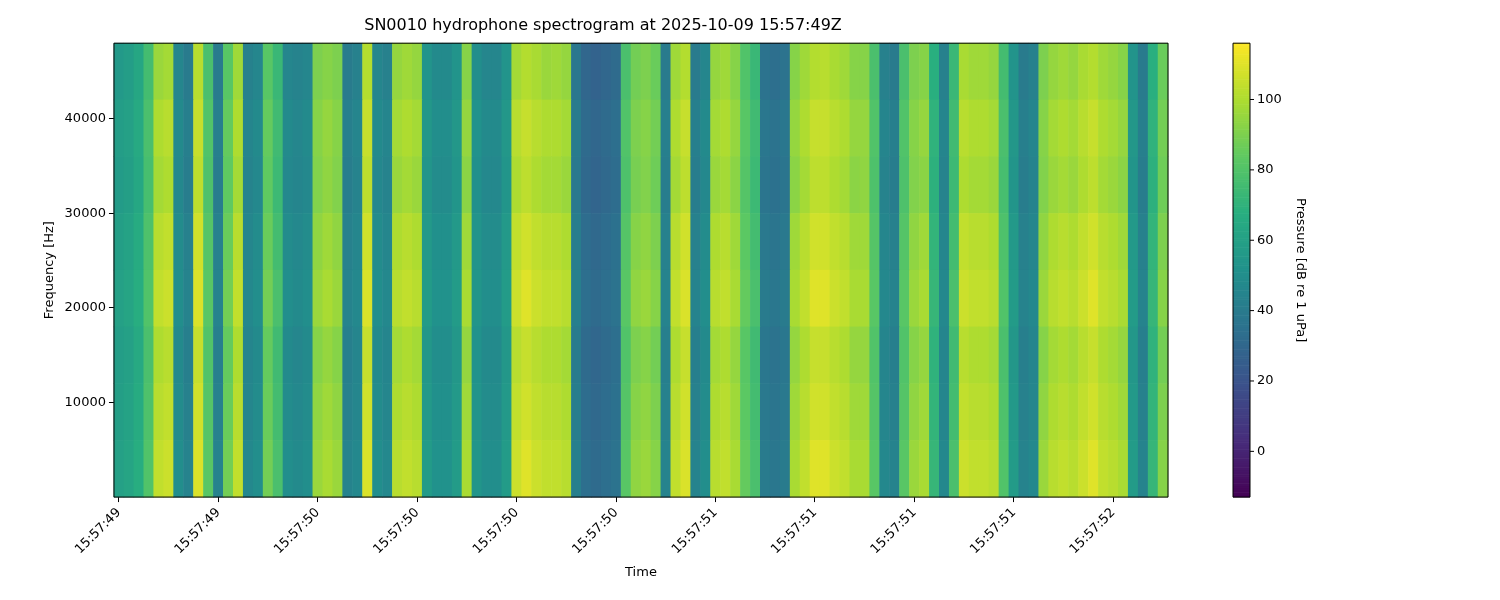 The width and height of the screenshot is (1500, 600). What do you see at coordinates (1265, 309) in the screenshot?
I see `color-bar-label: 40` at bounding box center [1265, 309].